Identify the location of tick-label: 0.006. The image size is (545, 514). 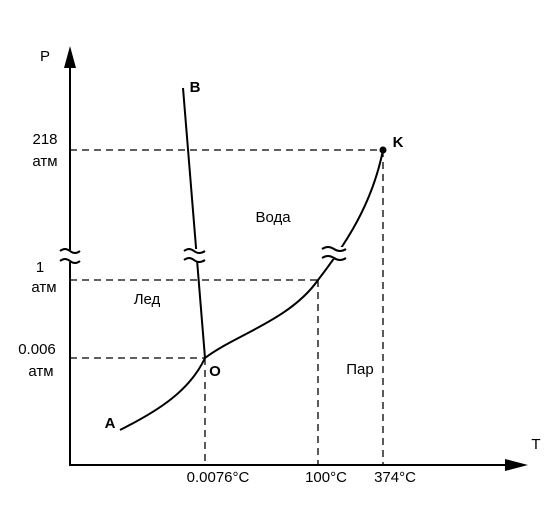
(37, 349).